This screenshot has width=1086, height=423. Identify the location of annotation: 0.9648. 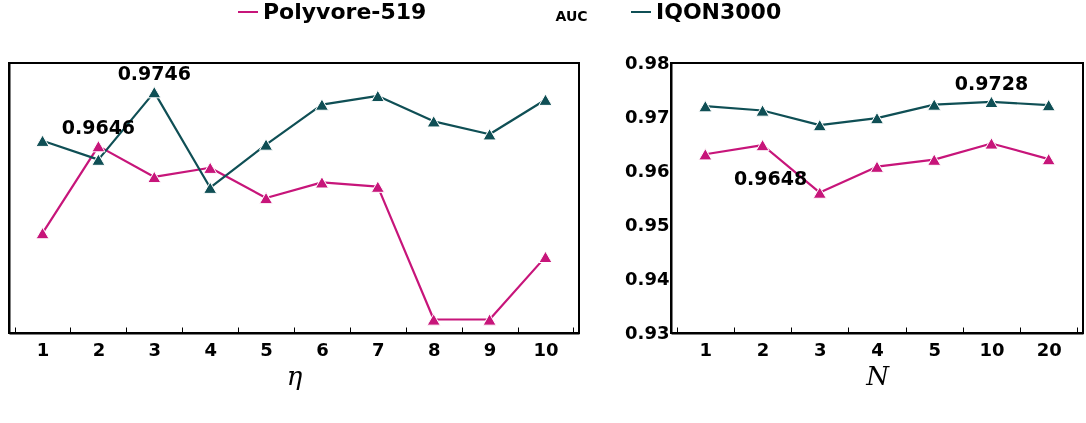
(770, 178).